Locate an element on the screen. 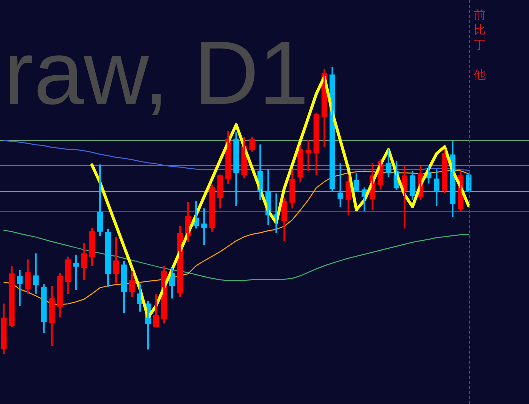 The width and height of the screenshot is (529, 404). annotation: 他 is located at coordinates (480, 75).